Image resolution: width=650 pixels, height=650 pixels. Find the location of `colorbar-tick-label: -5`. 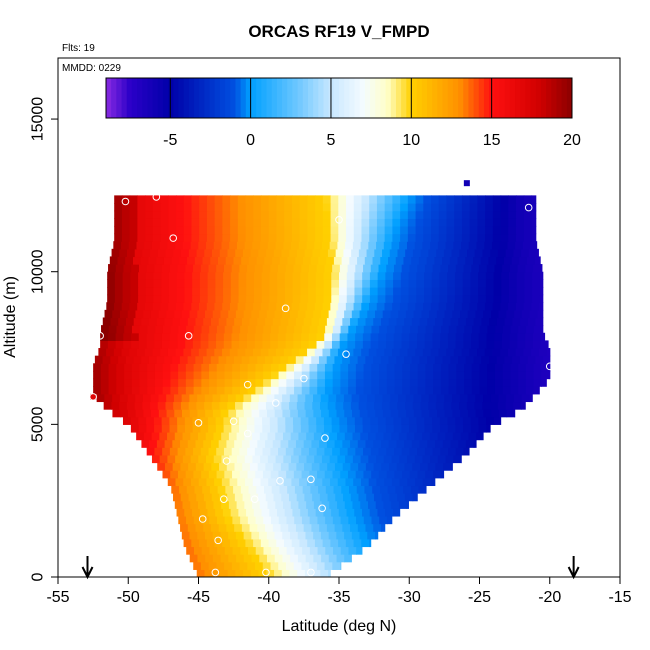

colorbar-tick-label: -5 is located at coordinates (170, 140).